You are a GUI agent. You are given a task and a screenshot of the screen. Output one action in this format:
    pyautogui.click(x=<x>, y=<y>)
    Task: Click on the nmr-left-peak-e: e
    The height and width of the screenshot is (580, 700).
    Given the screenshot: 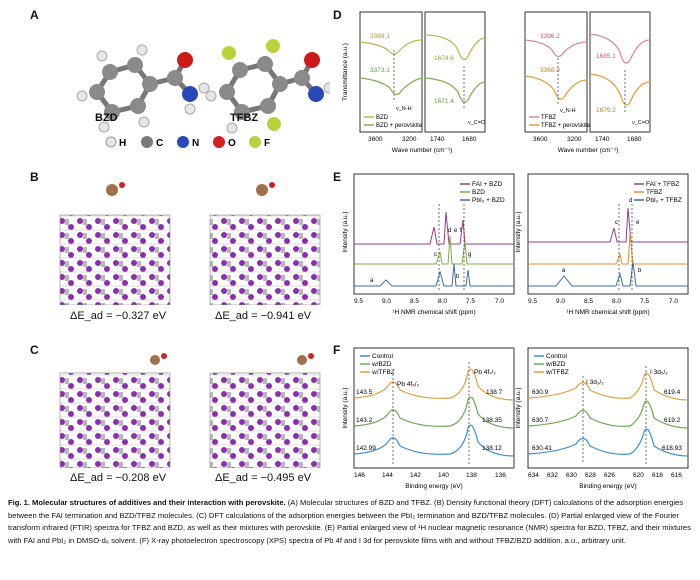 What is the action you would take?
    pyautogui.click(x=456, y=231)
    